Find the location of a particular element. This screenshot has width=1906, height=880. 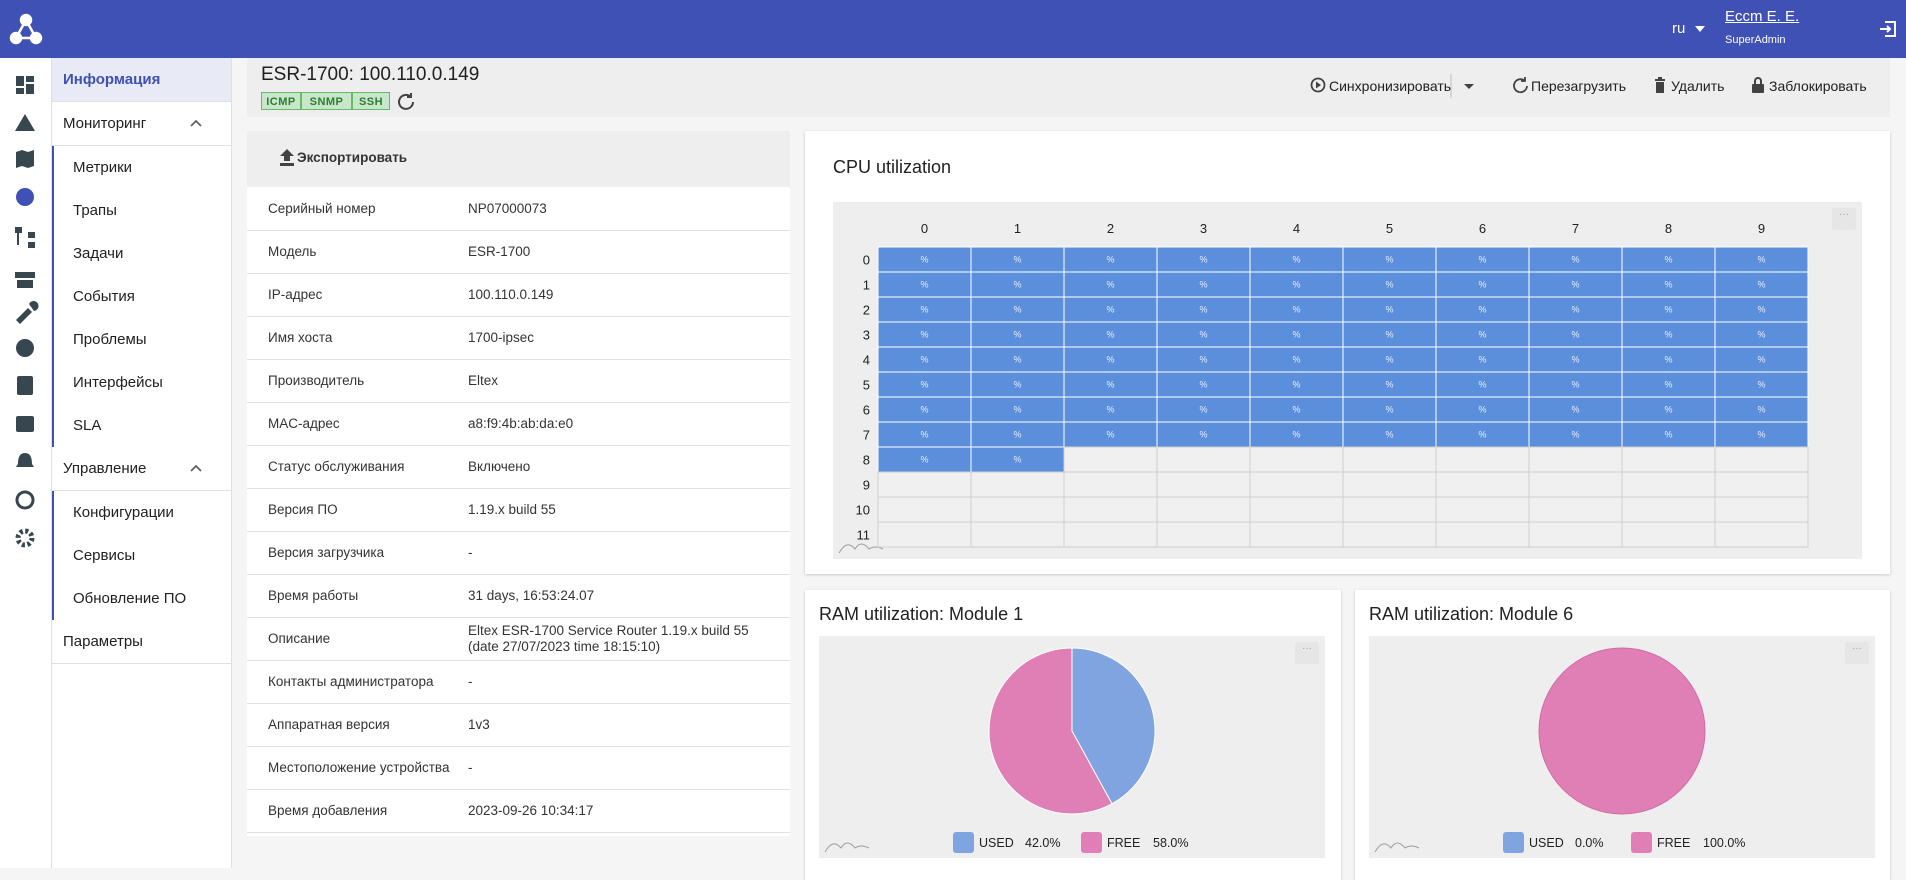

nav-item: Параметры is located at coordinates (141, 642).